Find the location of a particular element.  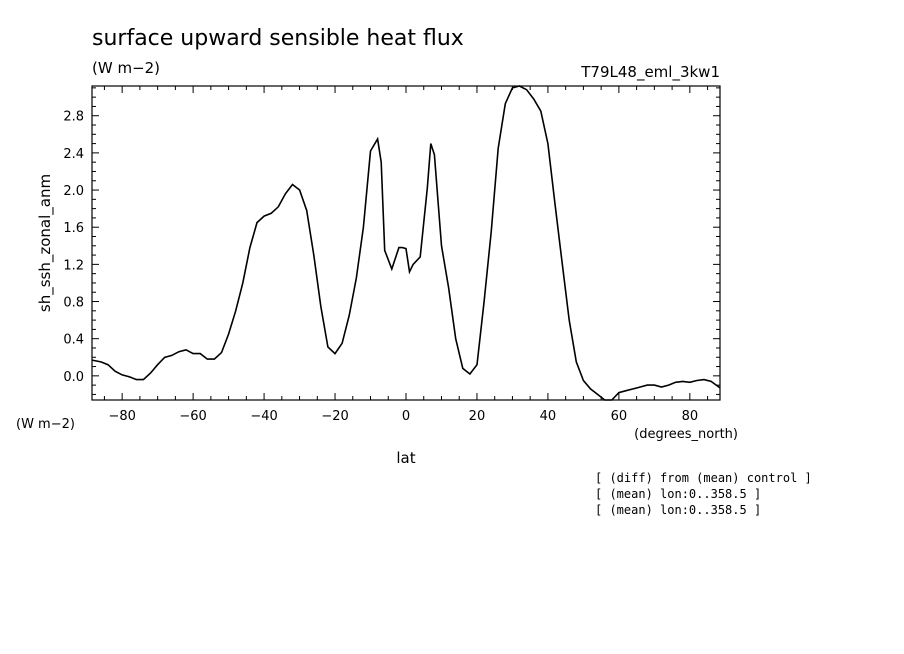

run-label: T79L48_eml_3kw1 is located at coordinates (650, 72).